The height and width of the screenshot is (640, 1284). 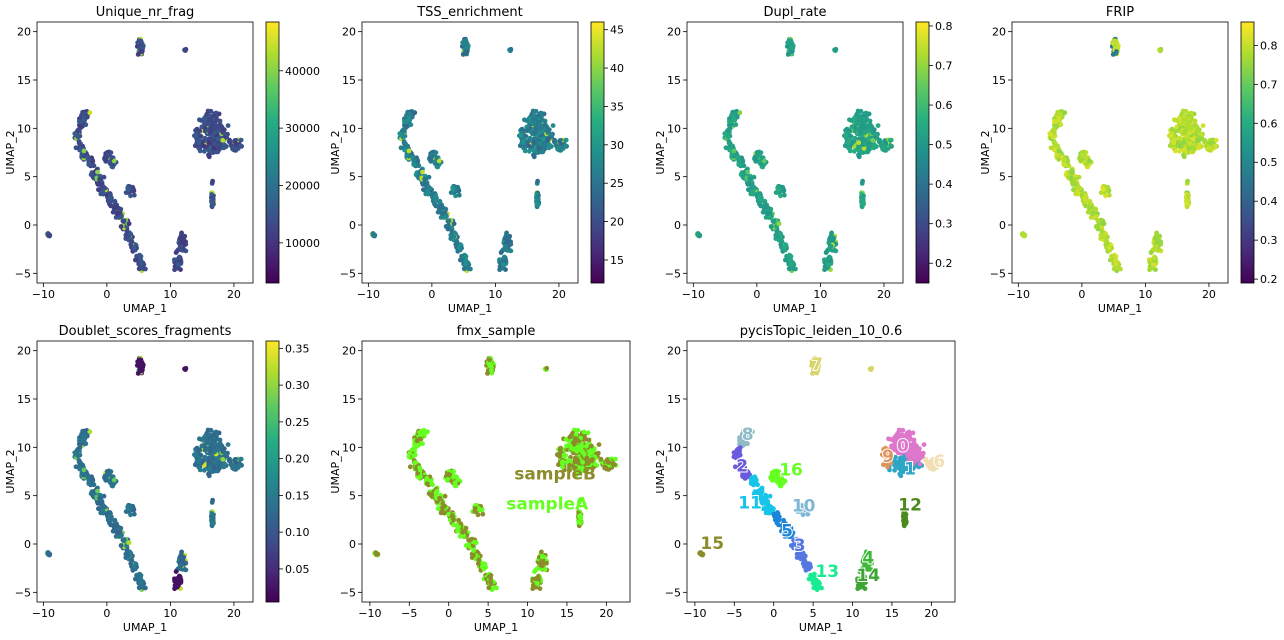 I want to click on colorbar-tick-label: 30000, so click(x=302, y=128).